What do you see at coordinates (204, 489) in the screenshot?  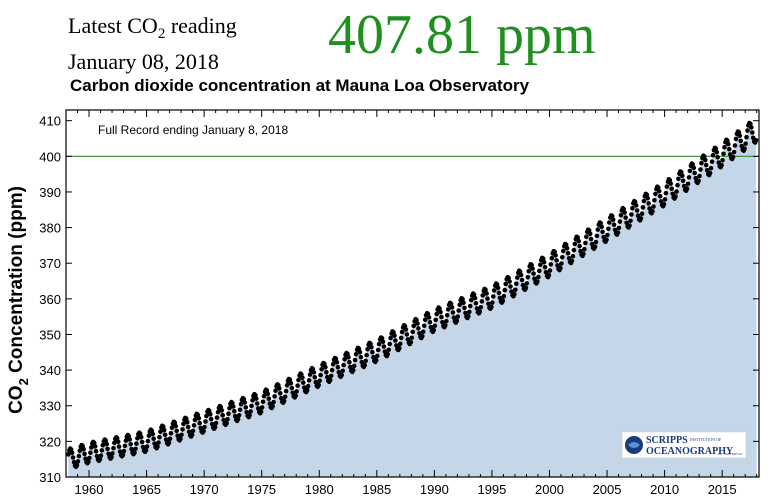 I see `x-tick-label: 1970` at bounding box center [204, 489].